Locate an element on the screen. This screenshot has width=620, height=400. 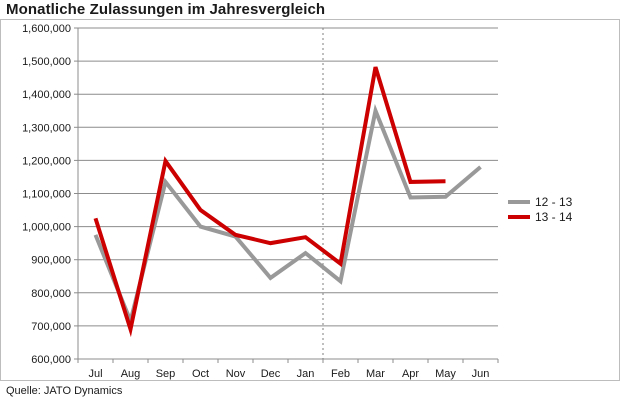
y-tick-label: 1,300,000 is located at coordinates (46, 128).